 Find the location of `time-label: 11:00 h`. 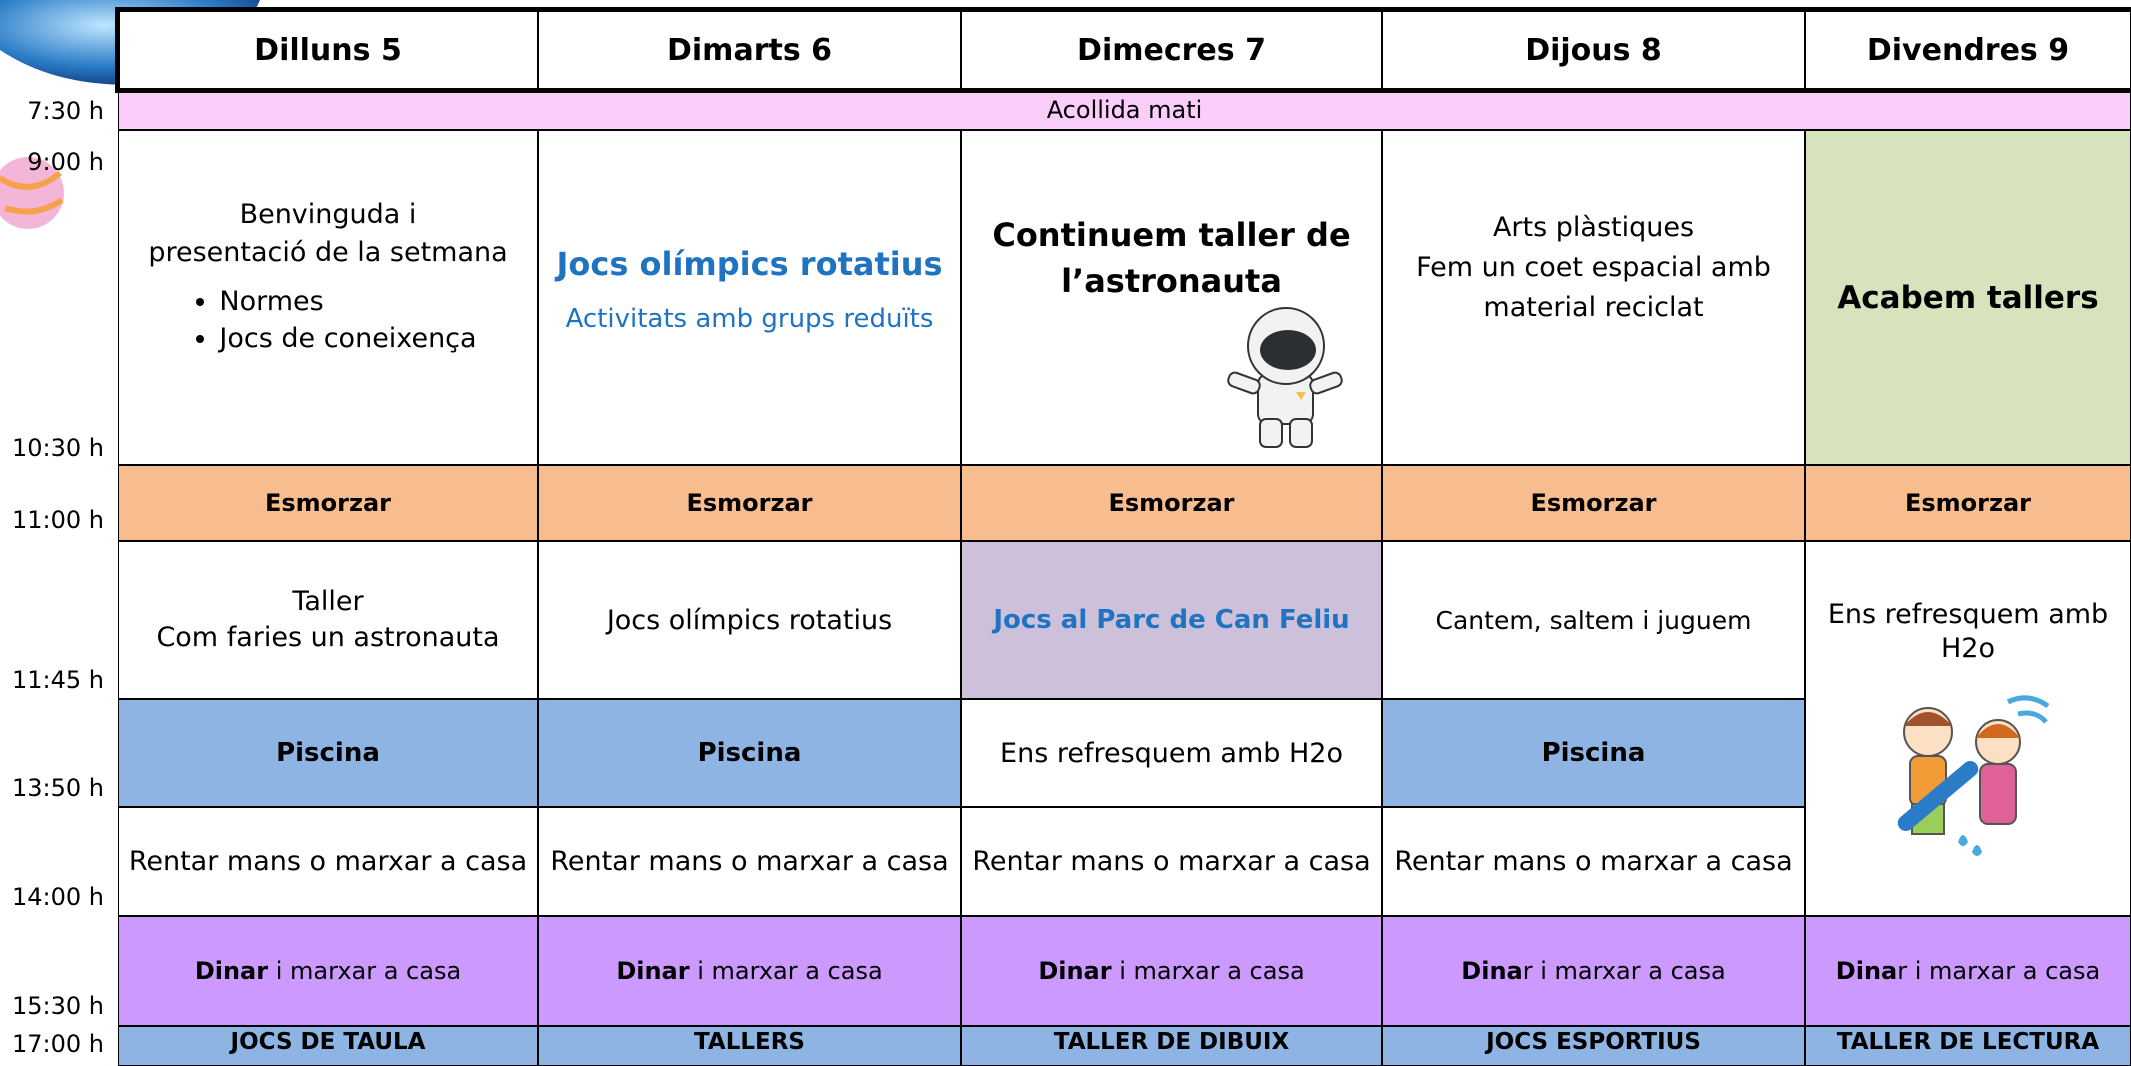

time-label: 11:00 h is located at coordinates (57, 520).